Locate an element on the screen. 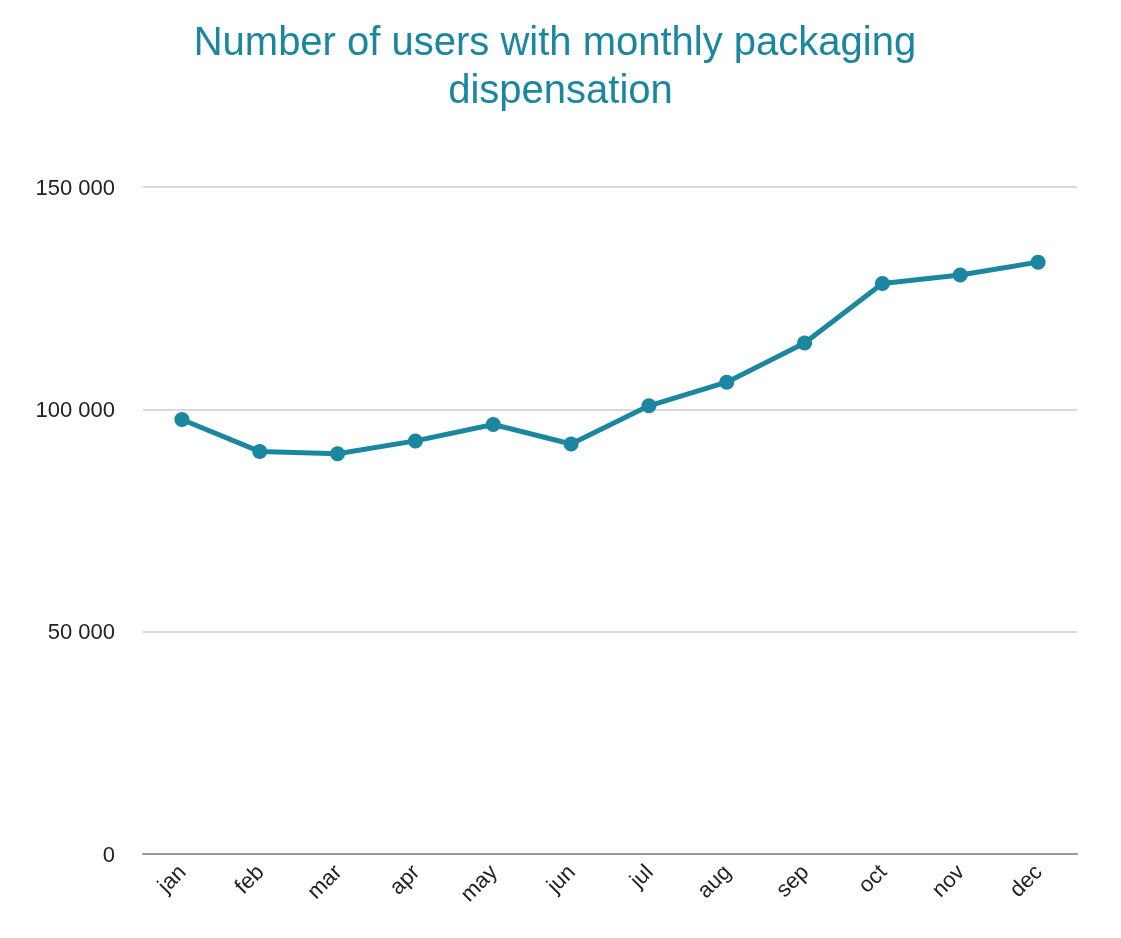  x-tick-label: oct is located at coordinates (872, 878).